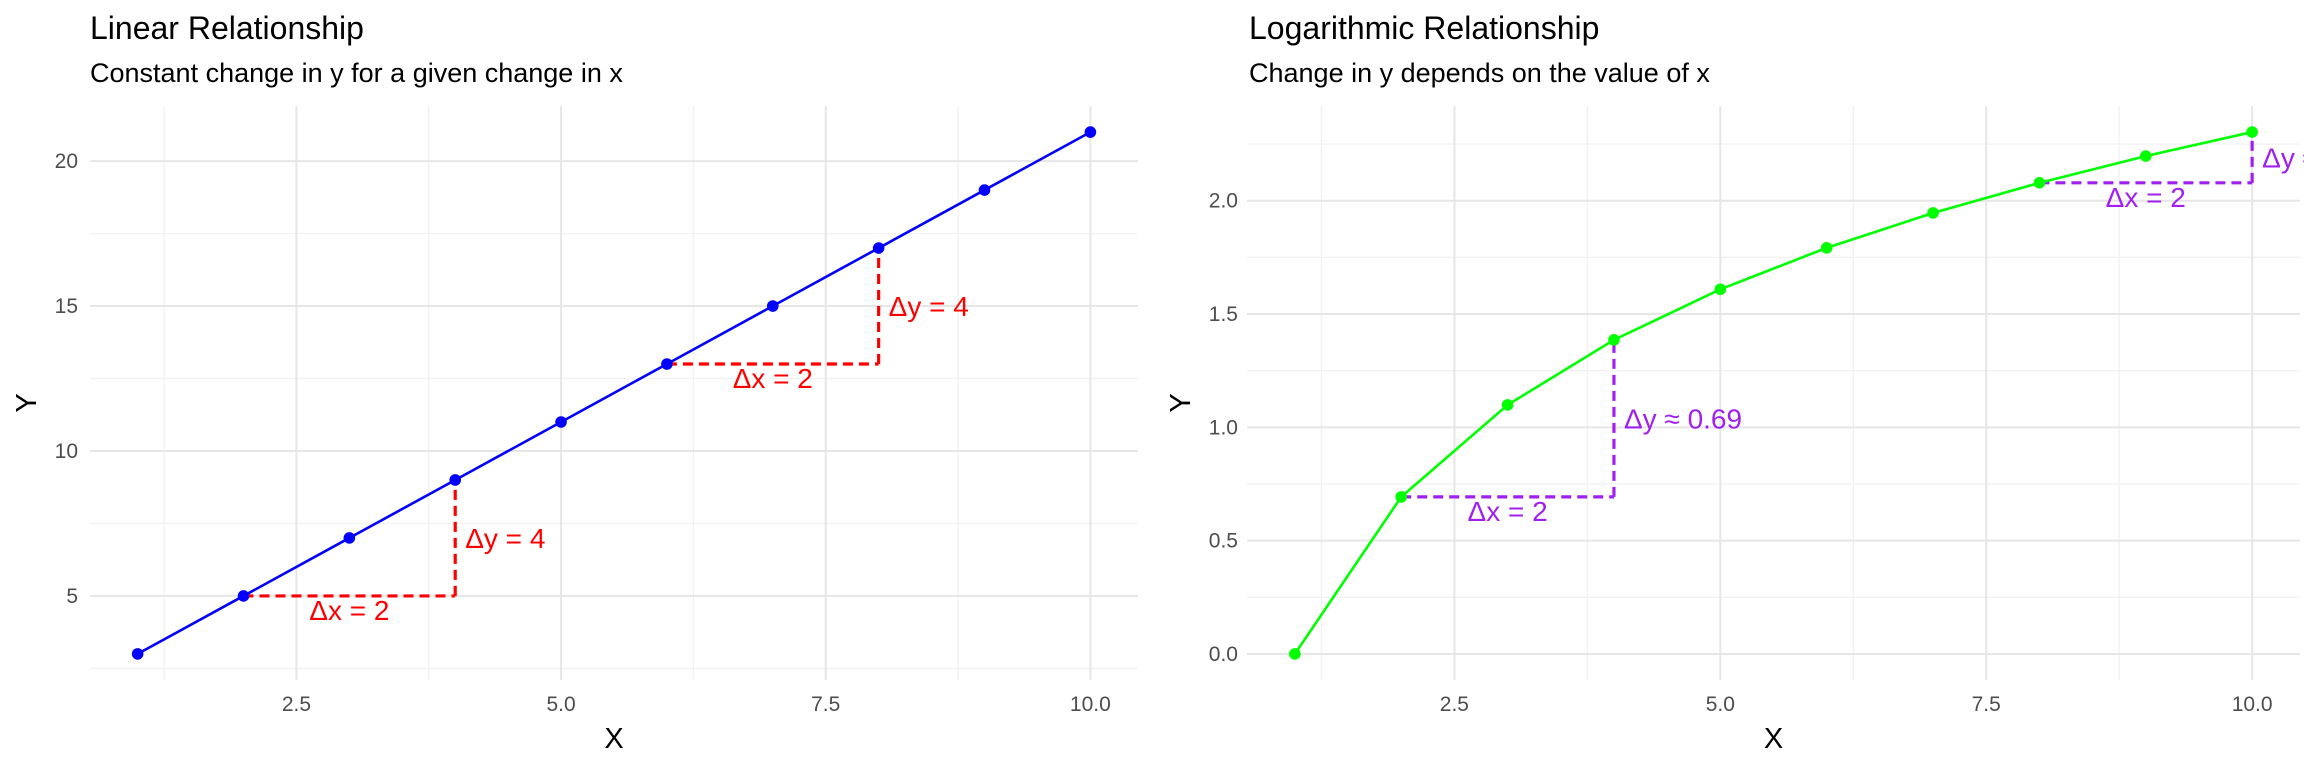  Describe the element at coordinates (1424, 28) in the screenshot. I see `chart-title: Logarithmic Relationship` at that location.